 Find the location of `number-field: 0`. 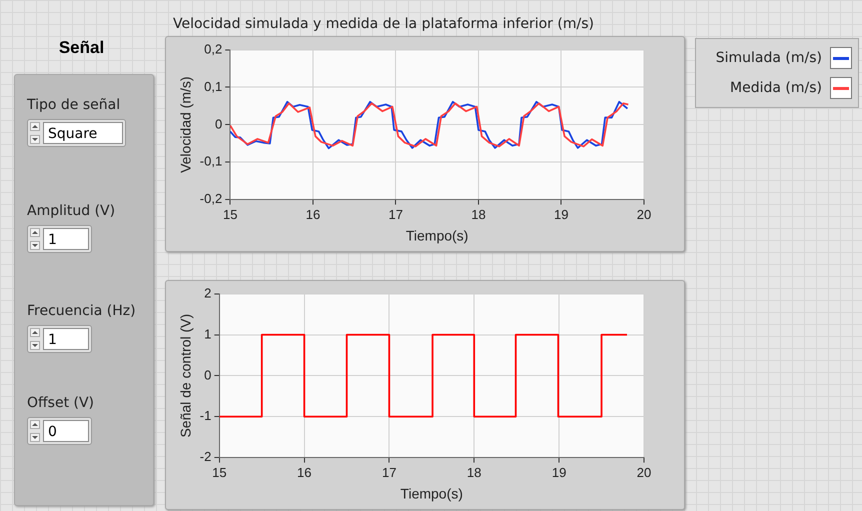

number-field: 0 is located at coordinates (59, 431).